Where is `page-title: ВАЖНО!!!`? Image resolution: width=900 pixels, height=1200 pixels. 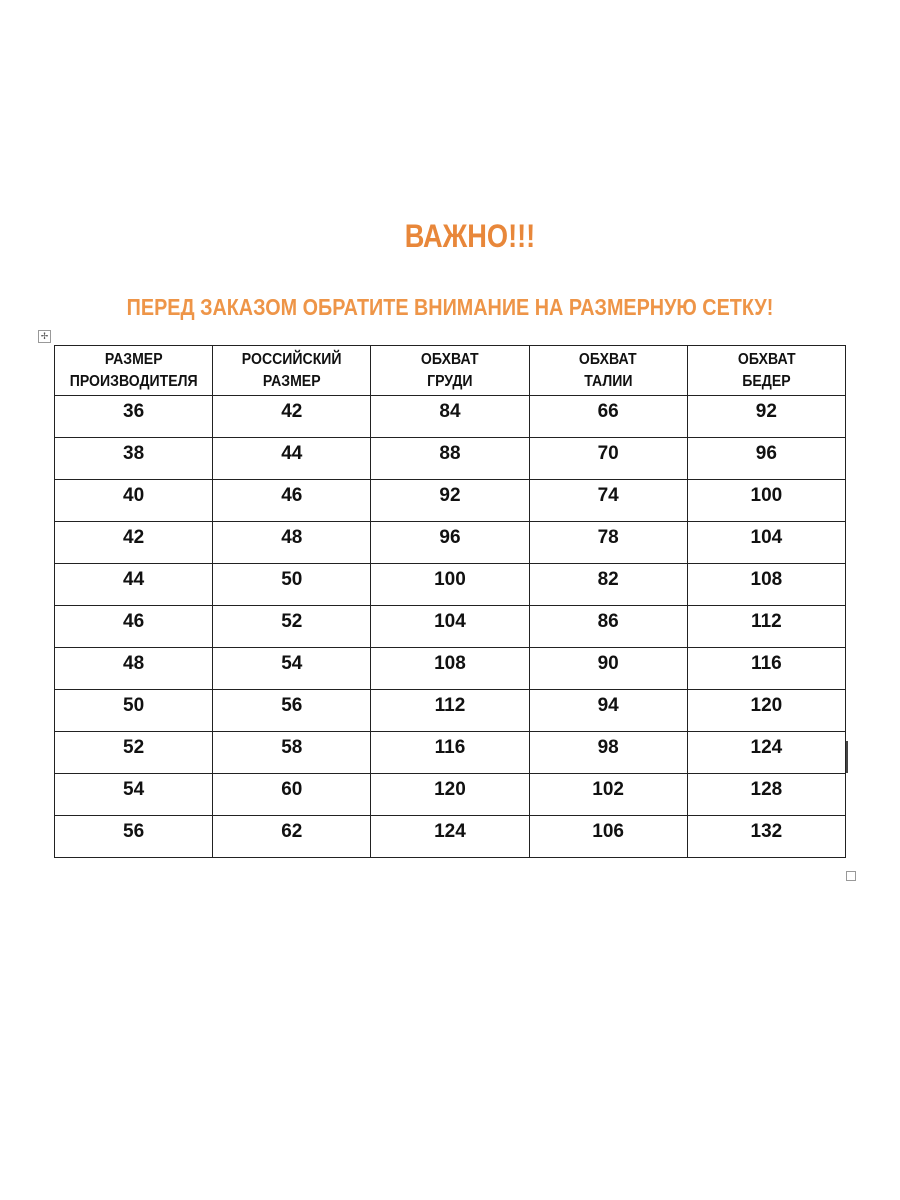 page-title: ВАЖНО!!! is located at coordinates (470, 236).